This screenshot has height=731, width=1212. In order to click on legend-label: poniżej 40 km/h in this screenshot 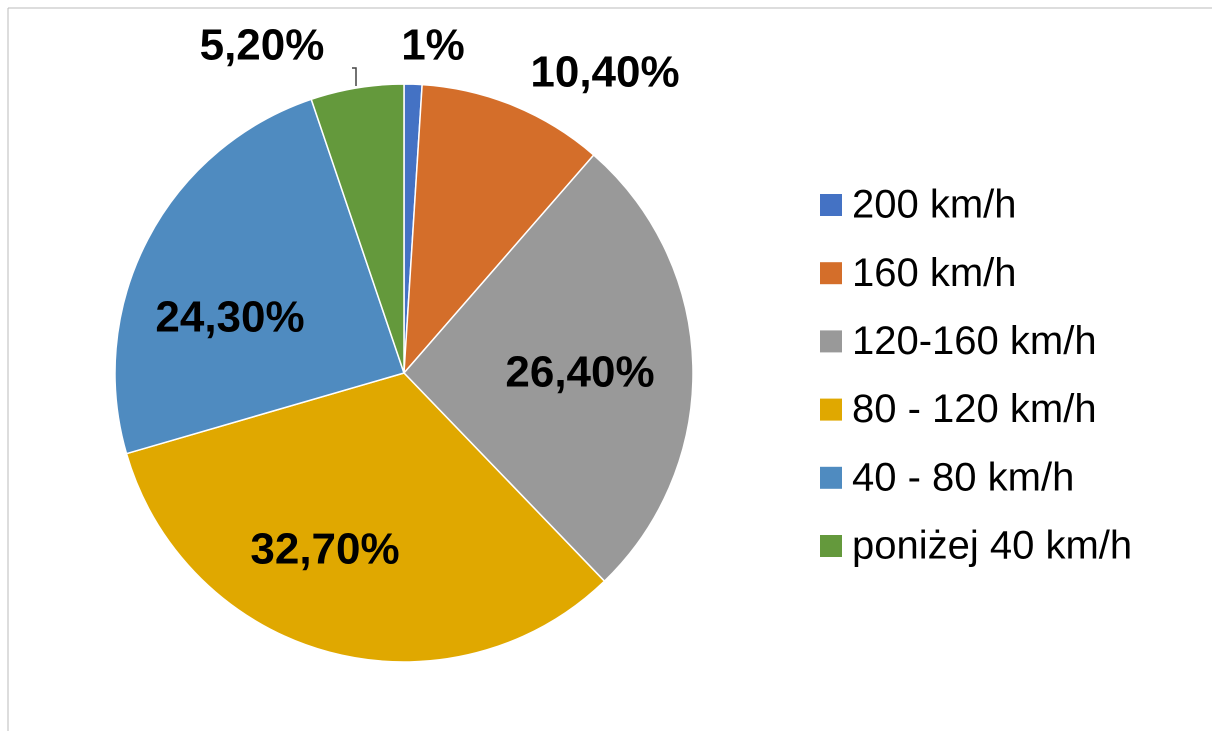, I will do `click(992, 546)`.